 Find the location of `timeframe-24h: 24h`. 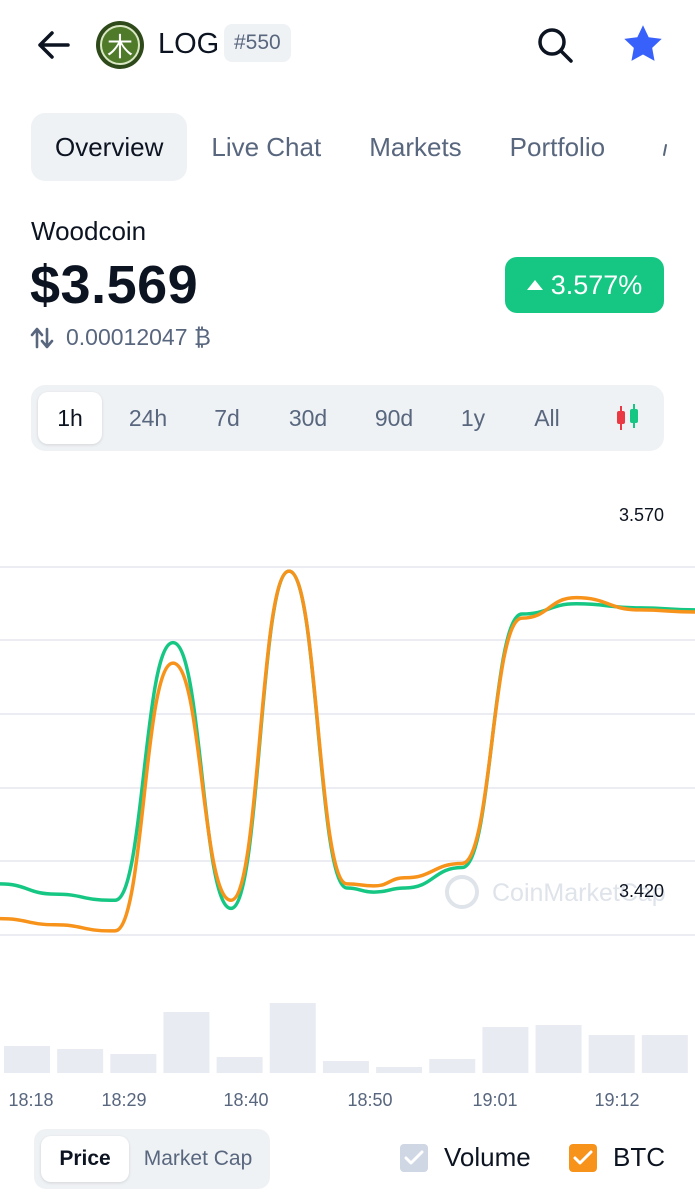

timeframe-24h: 24h is located at coordinates (148, 418).